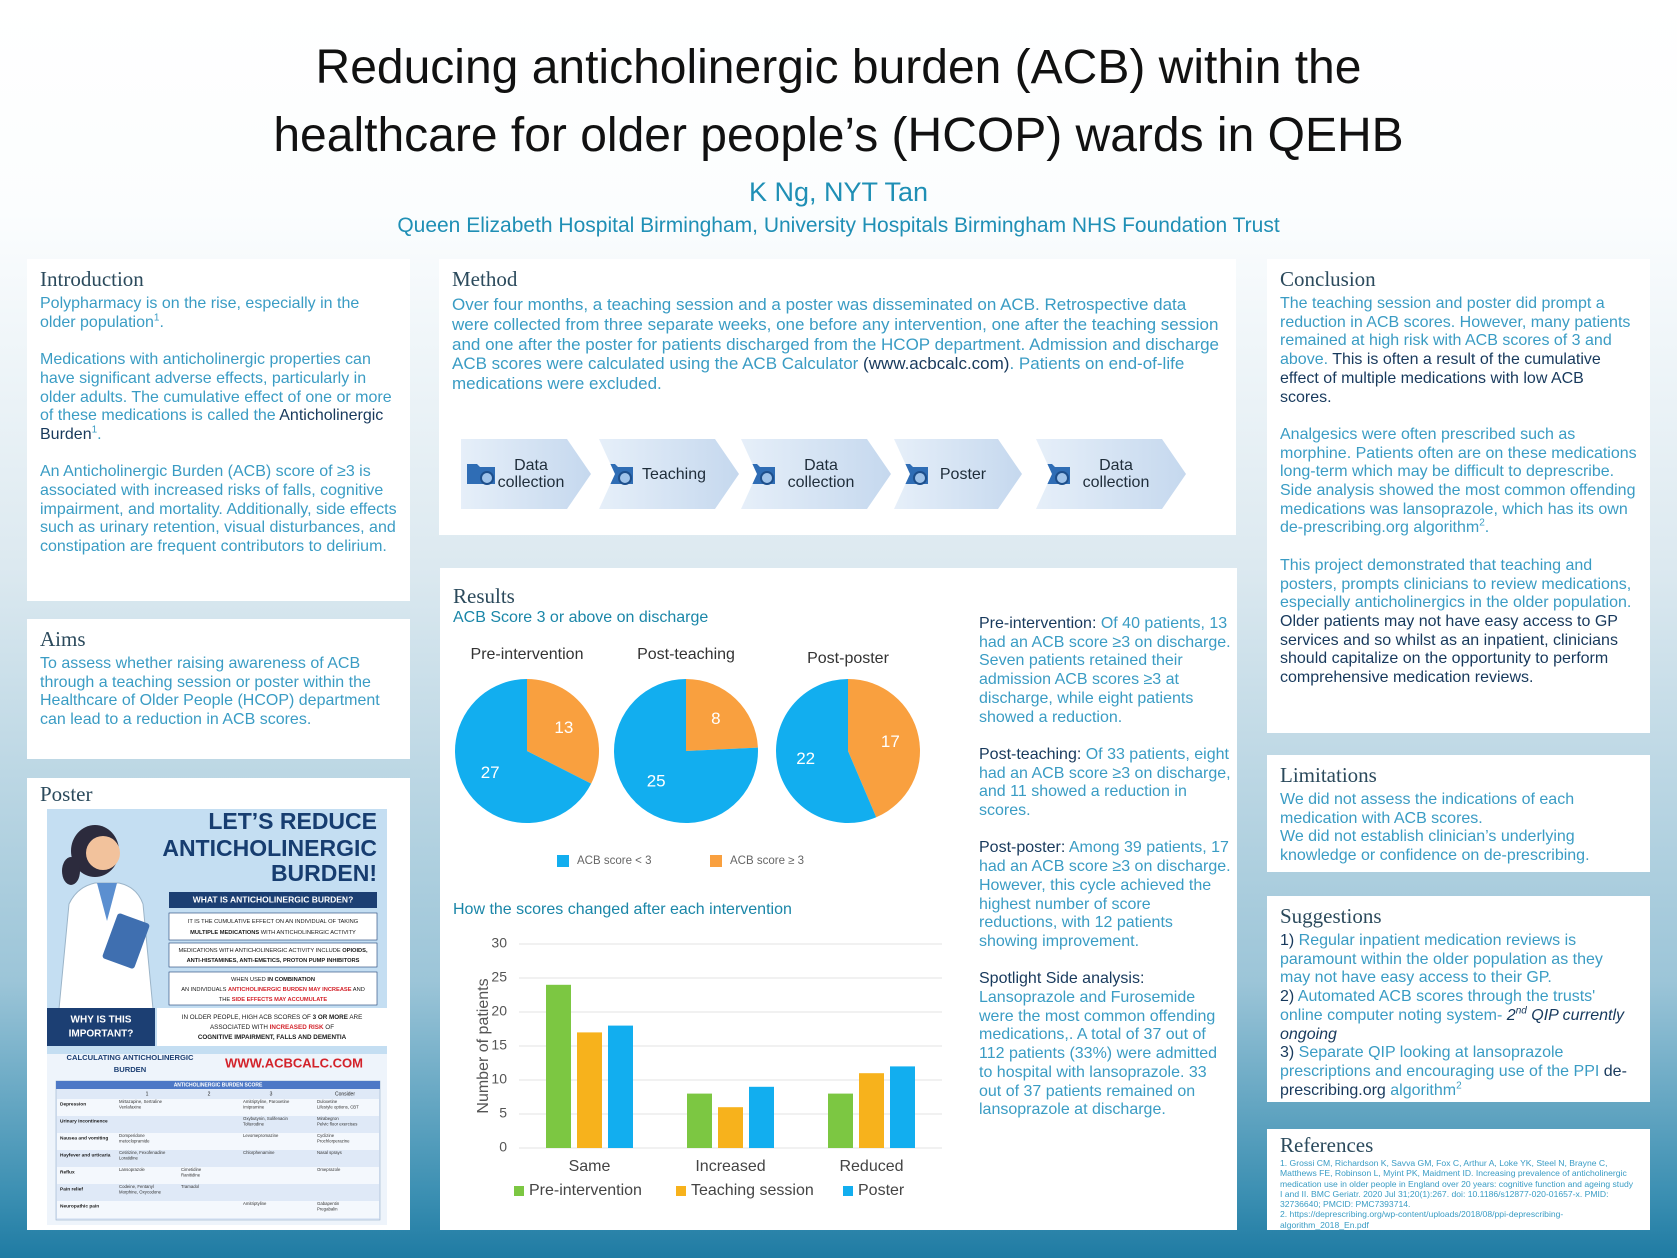  I want to click on table-title: ANTICHOLINERGIC BURDEN SCORE, so click(218, 1085).